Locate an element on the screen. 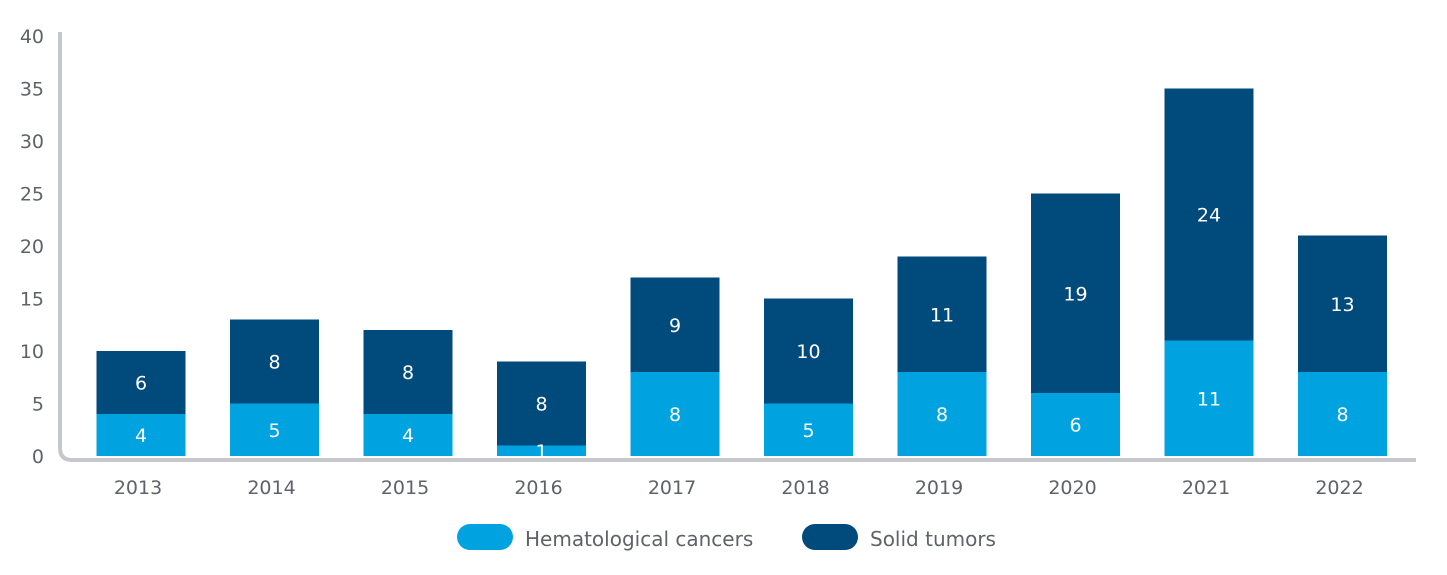 This screenshot has width=1447, height=575. data-label: 13 is located at coordinates (1342, 305).